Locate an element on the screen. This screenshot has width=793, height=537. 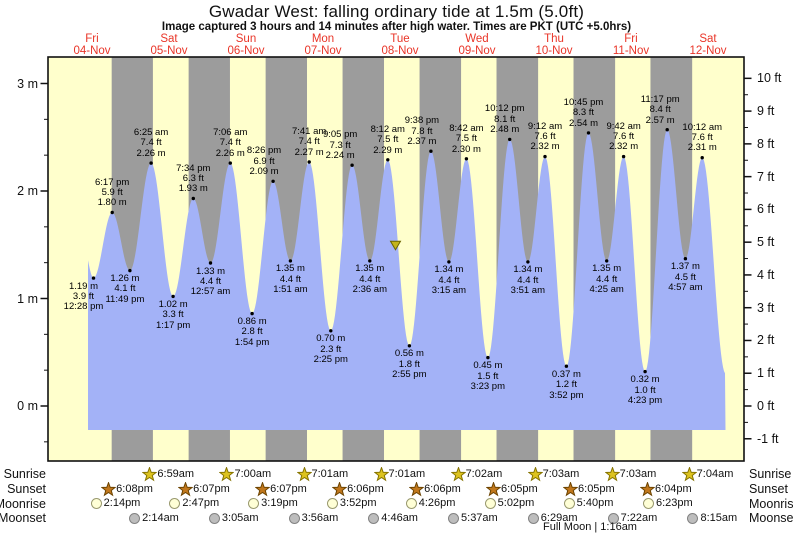
tide-extreme-annotation: 1.34 m 4.4 ft 3:15 am is located at coordinates (449, 280).